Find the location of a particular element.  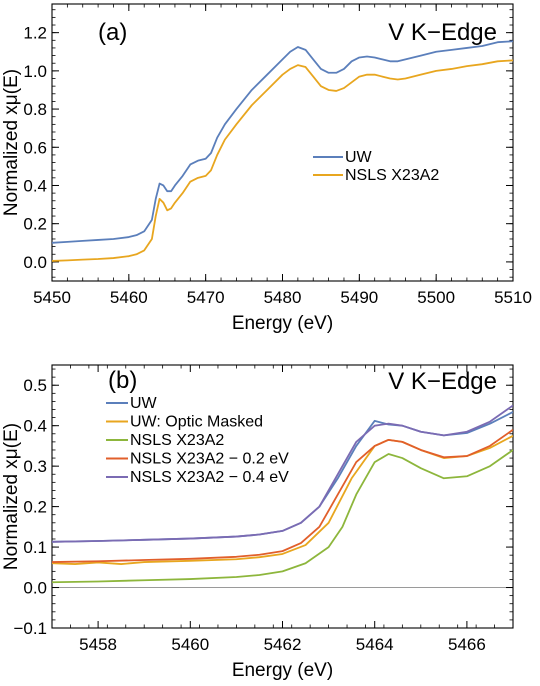

x-tick-label: 5466 is located at coordinates (467, 644).